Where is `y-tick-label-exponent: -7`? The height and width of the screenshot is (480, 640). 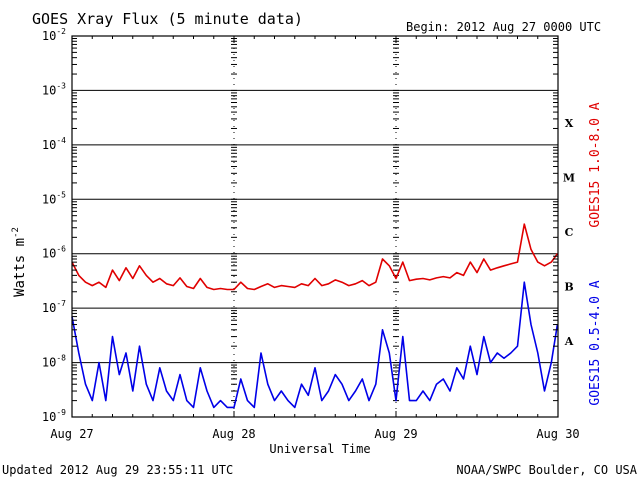
y-tick-label-exponent: -7 is located at coordinates (61, 303).